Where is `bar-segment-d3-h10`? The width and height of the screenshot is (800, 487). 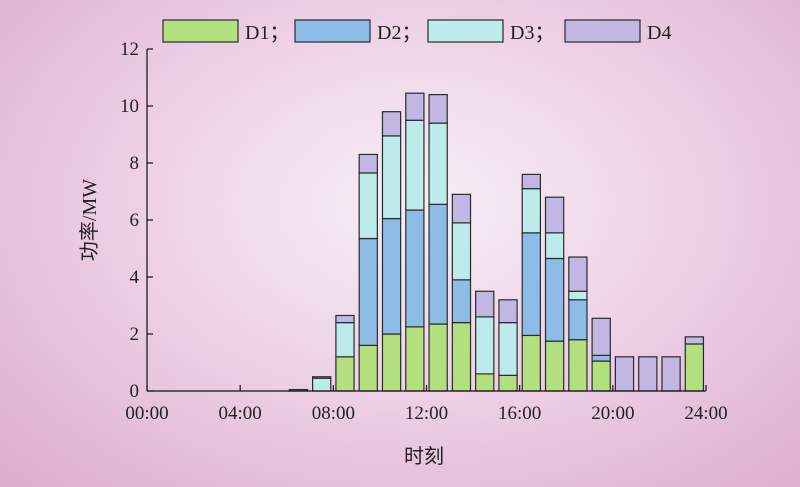
bar-segment-d3-h10 is located at coordinates (391, 177).